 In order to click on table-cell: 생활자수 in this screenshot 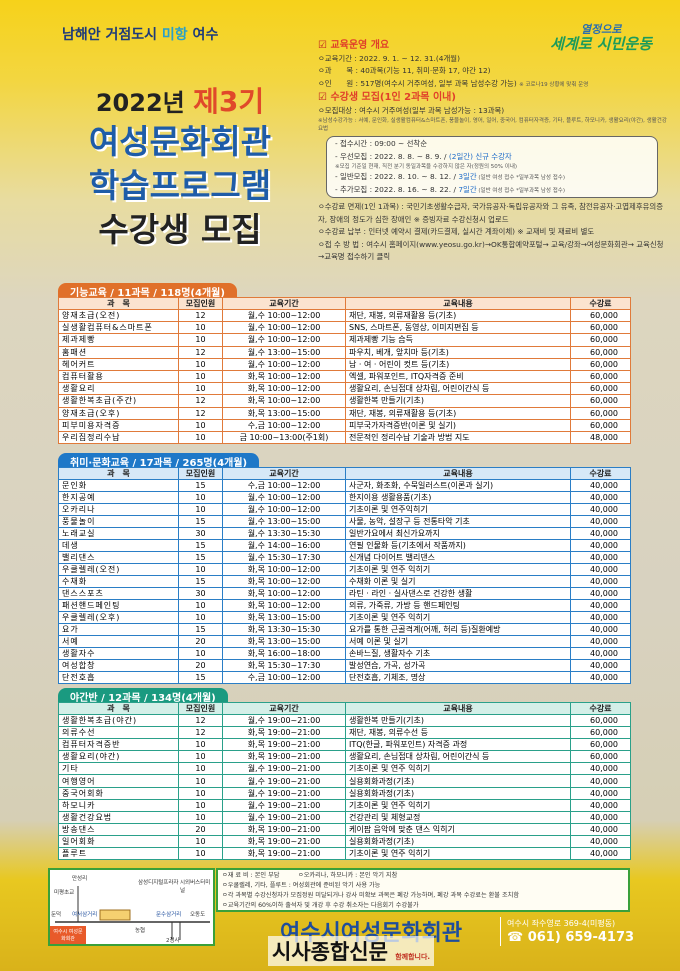, I will do `click(118, 653)`.